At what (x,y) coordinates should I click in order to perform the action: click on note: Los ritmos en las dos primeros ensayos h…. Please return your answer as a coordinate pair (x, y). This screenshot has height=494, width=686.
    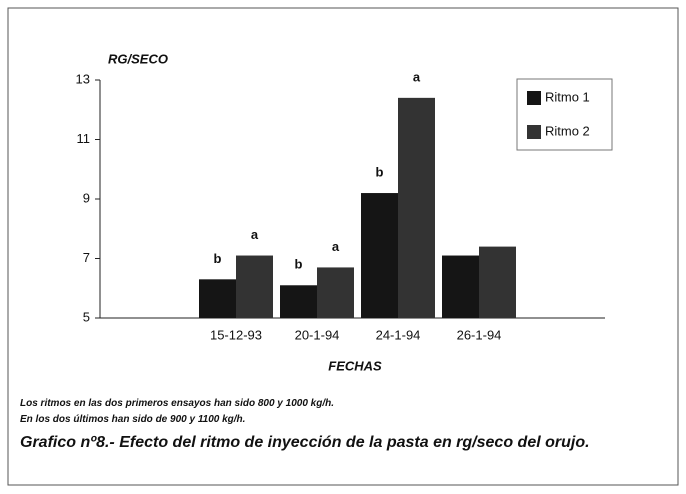
    Looking at the image, I should click on (177, 403).